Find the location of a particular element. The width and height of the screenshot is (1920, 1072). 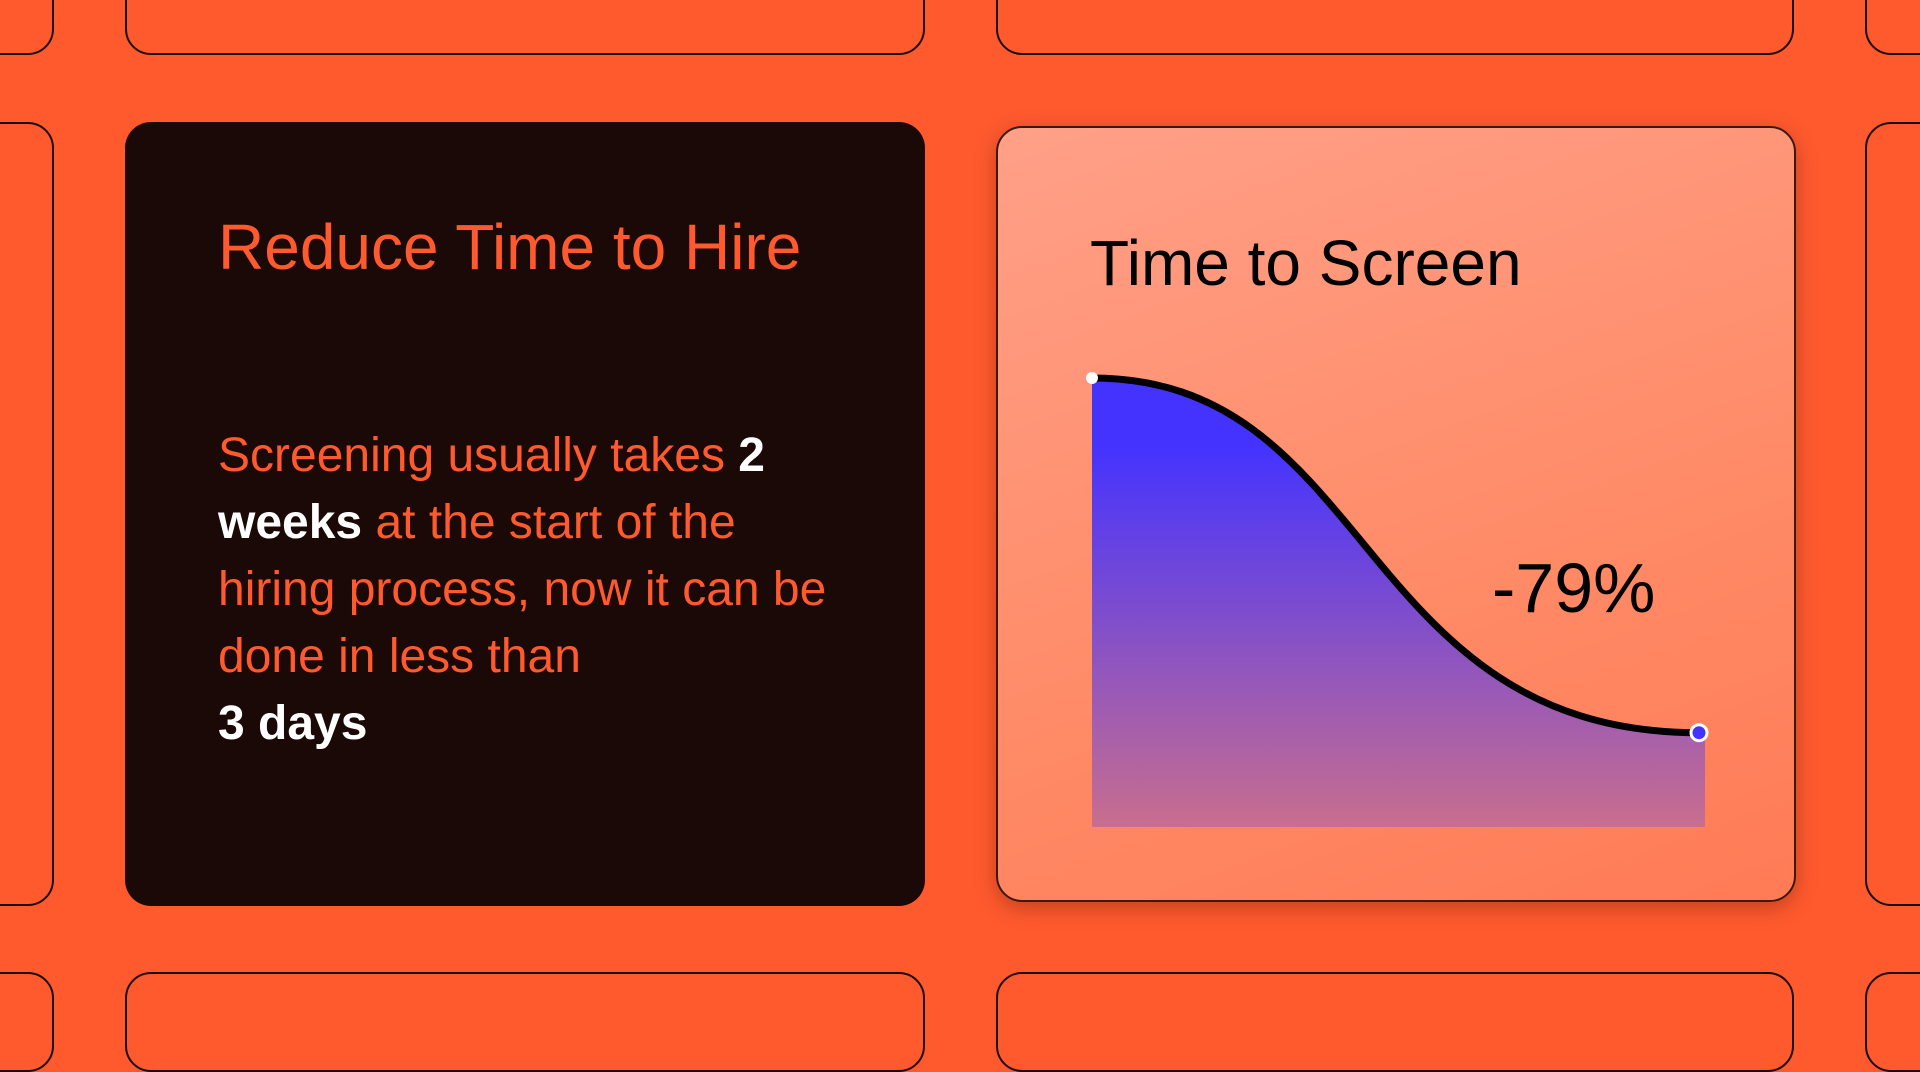

body-highlight-2: 3 days is located at coordinates (293, 723).